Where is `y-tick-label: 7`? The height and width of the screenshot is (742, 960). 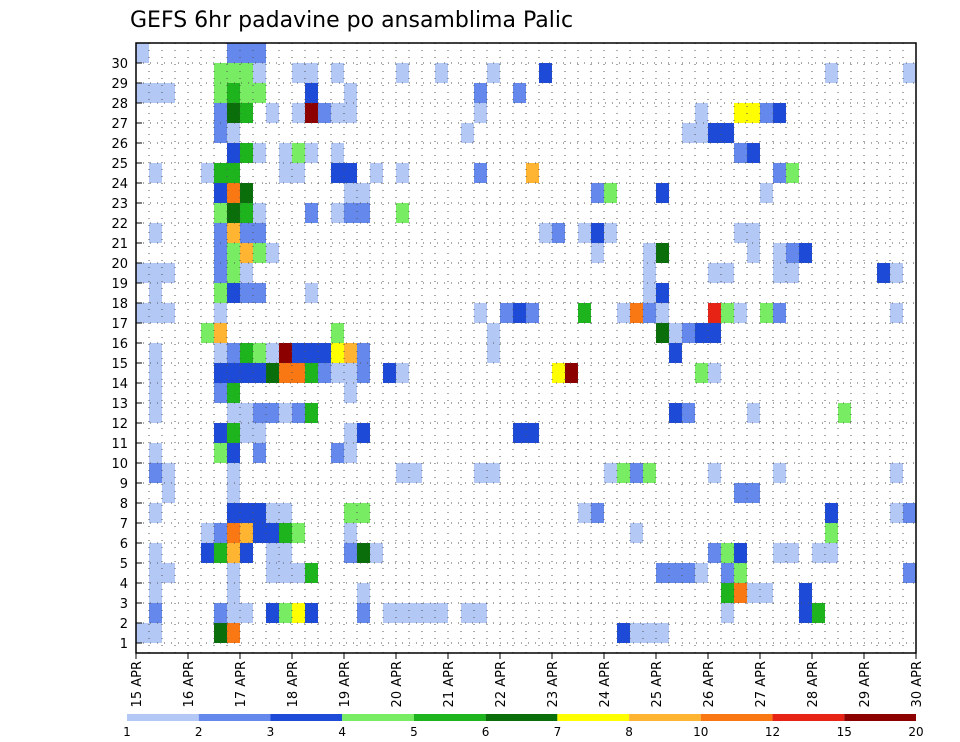
y-tick-label: 7 is located at coordinates (124, 524).